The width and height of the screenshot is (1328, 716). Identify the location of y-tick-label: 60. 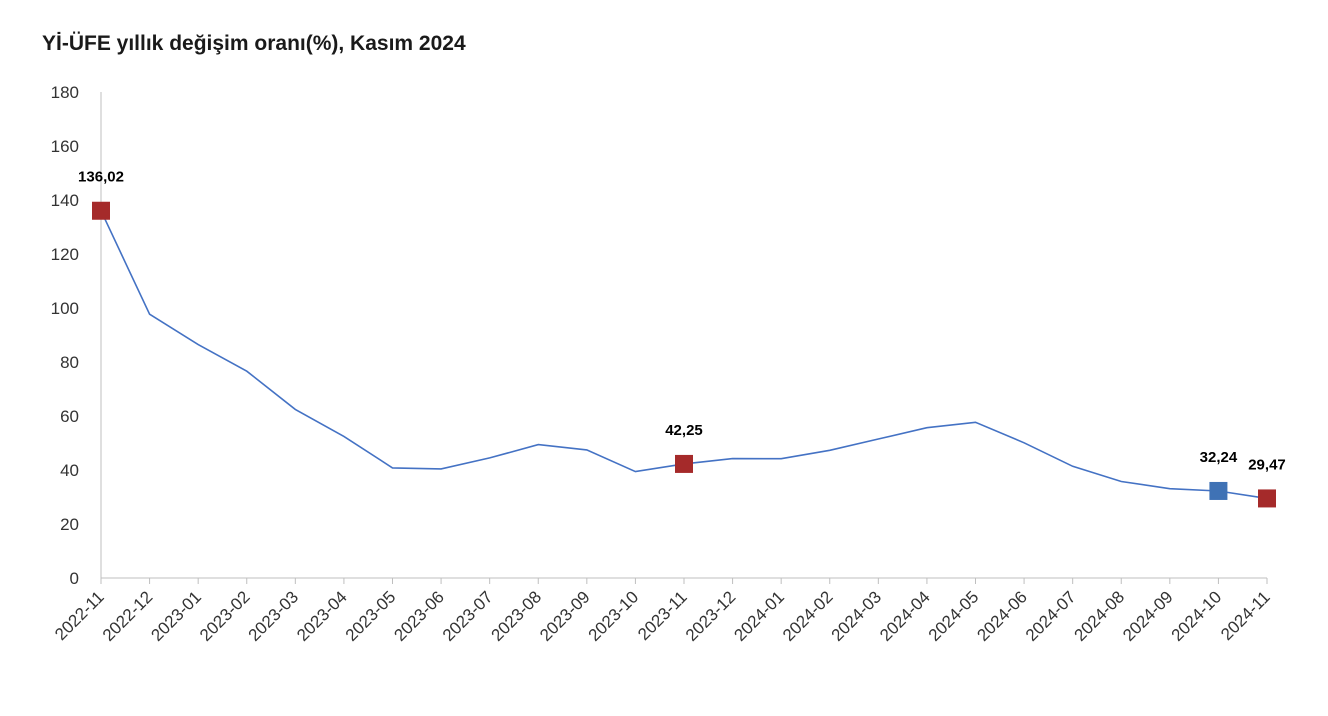
(69, 416).